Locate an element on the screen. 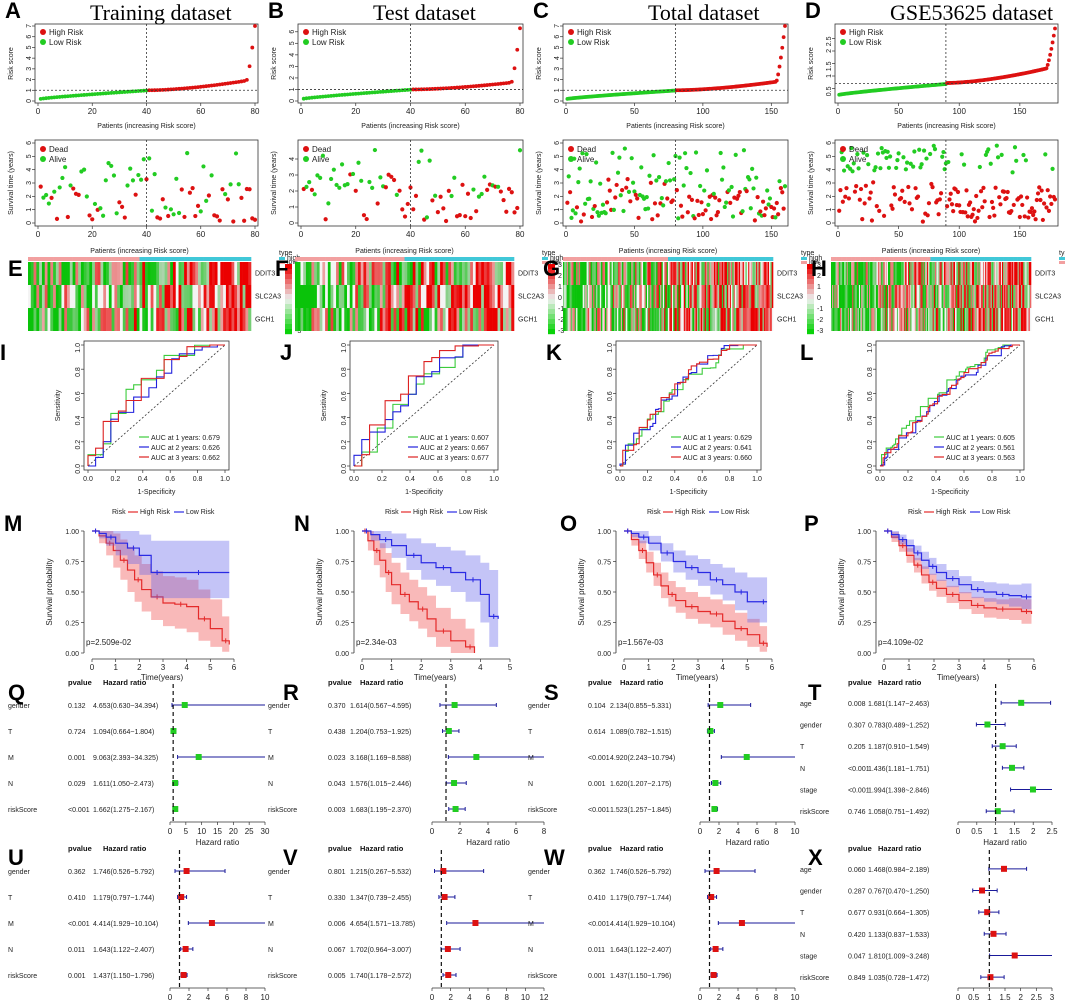  y-axis-label: Risk score is located at coordinates (539, 63).